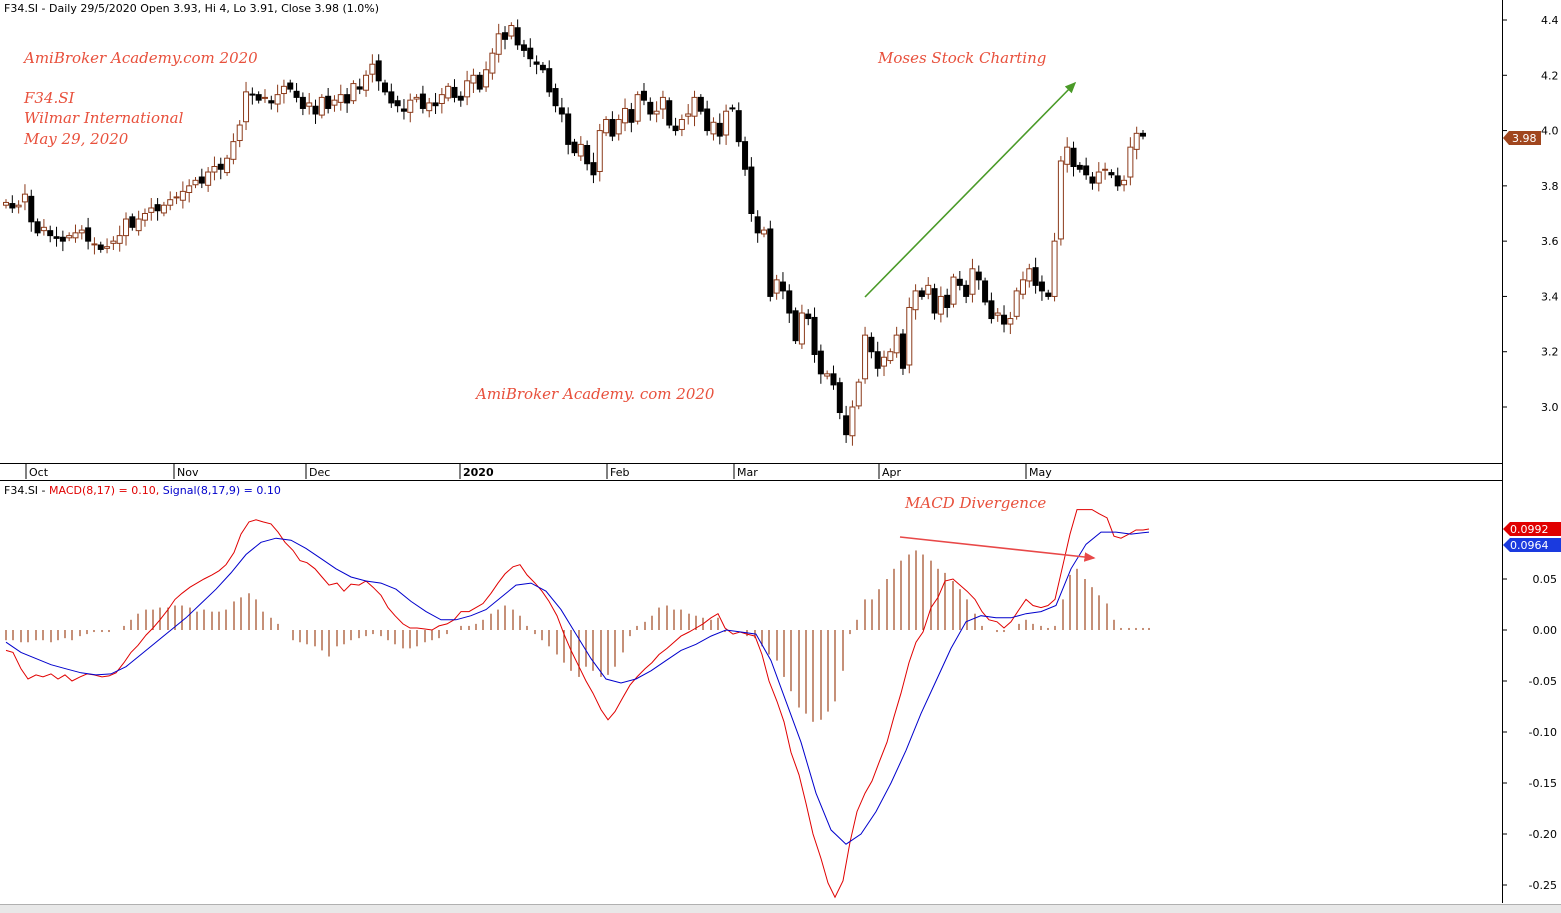  Describe the element at coordinates (1550, 241) in the screenshot. I see `price-y-tick-label: 3.6` at that location.